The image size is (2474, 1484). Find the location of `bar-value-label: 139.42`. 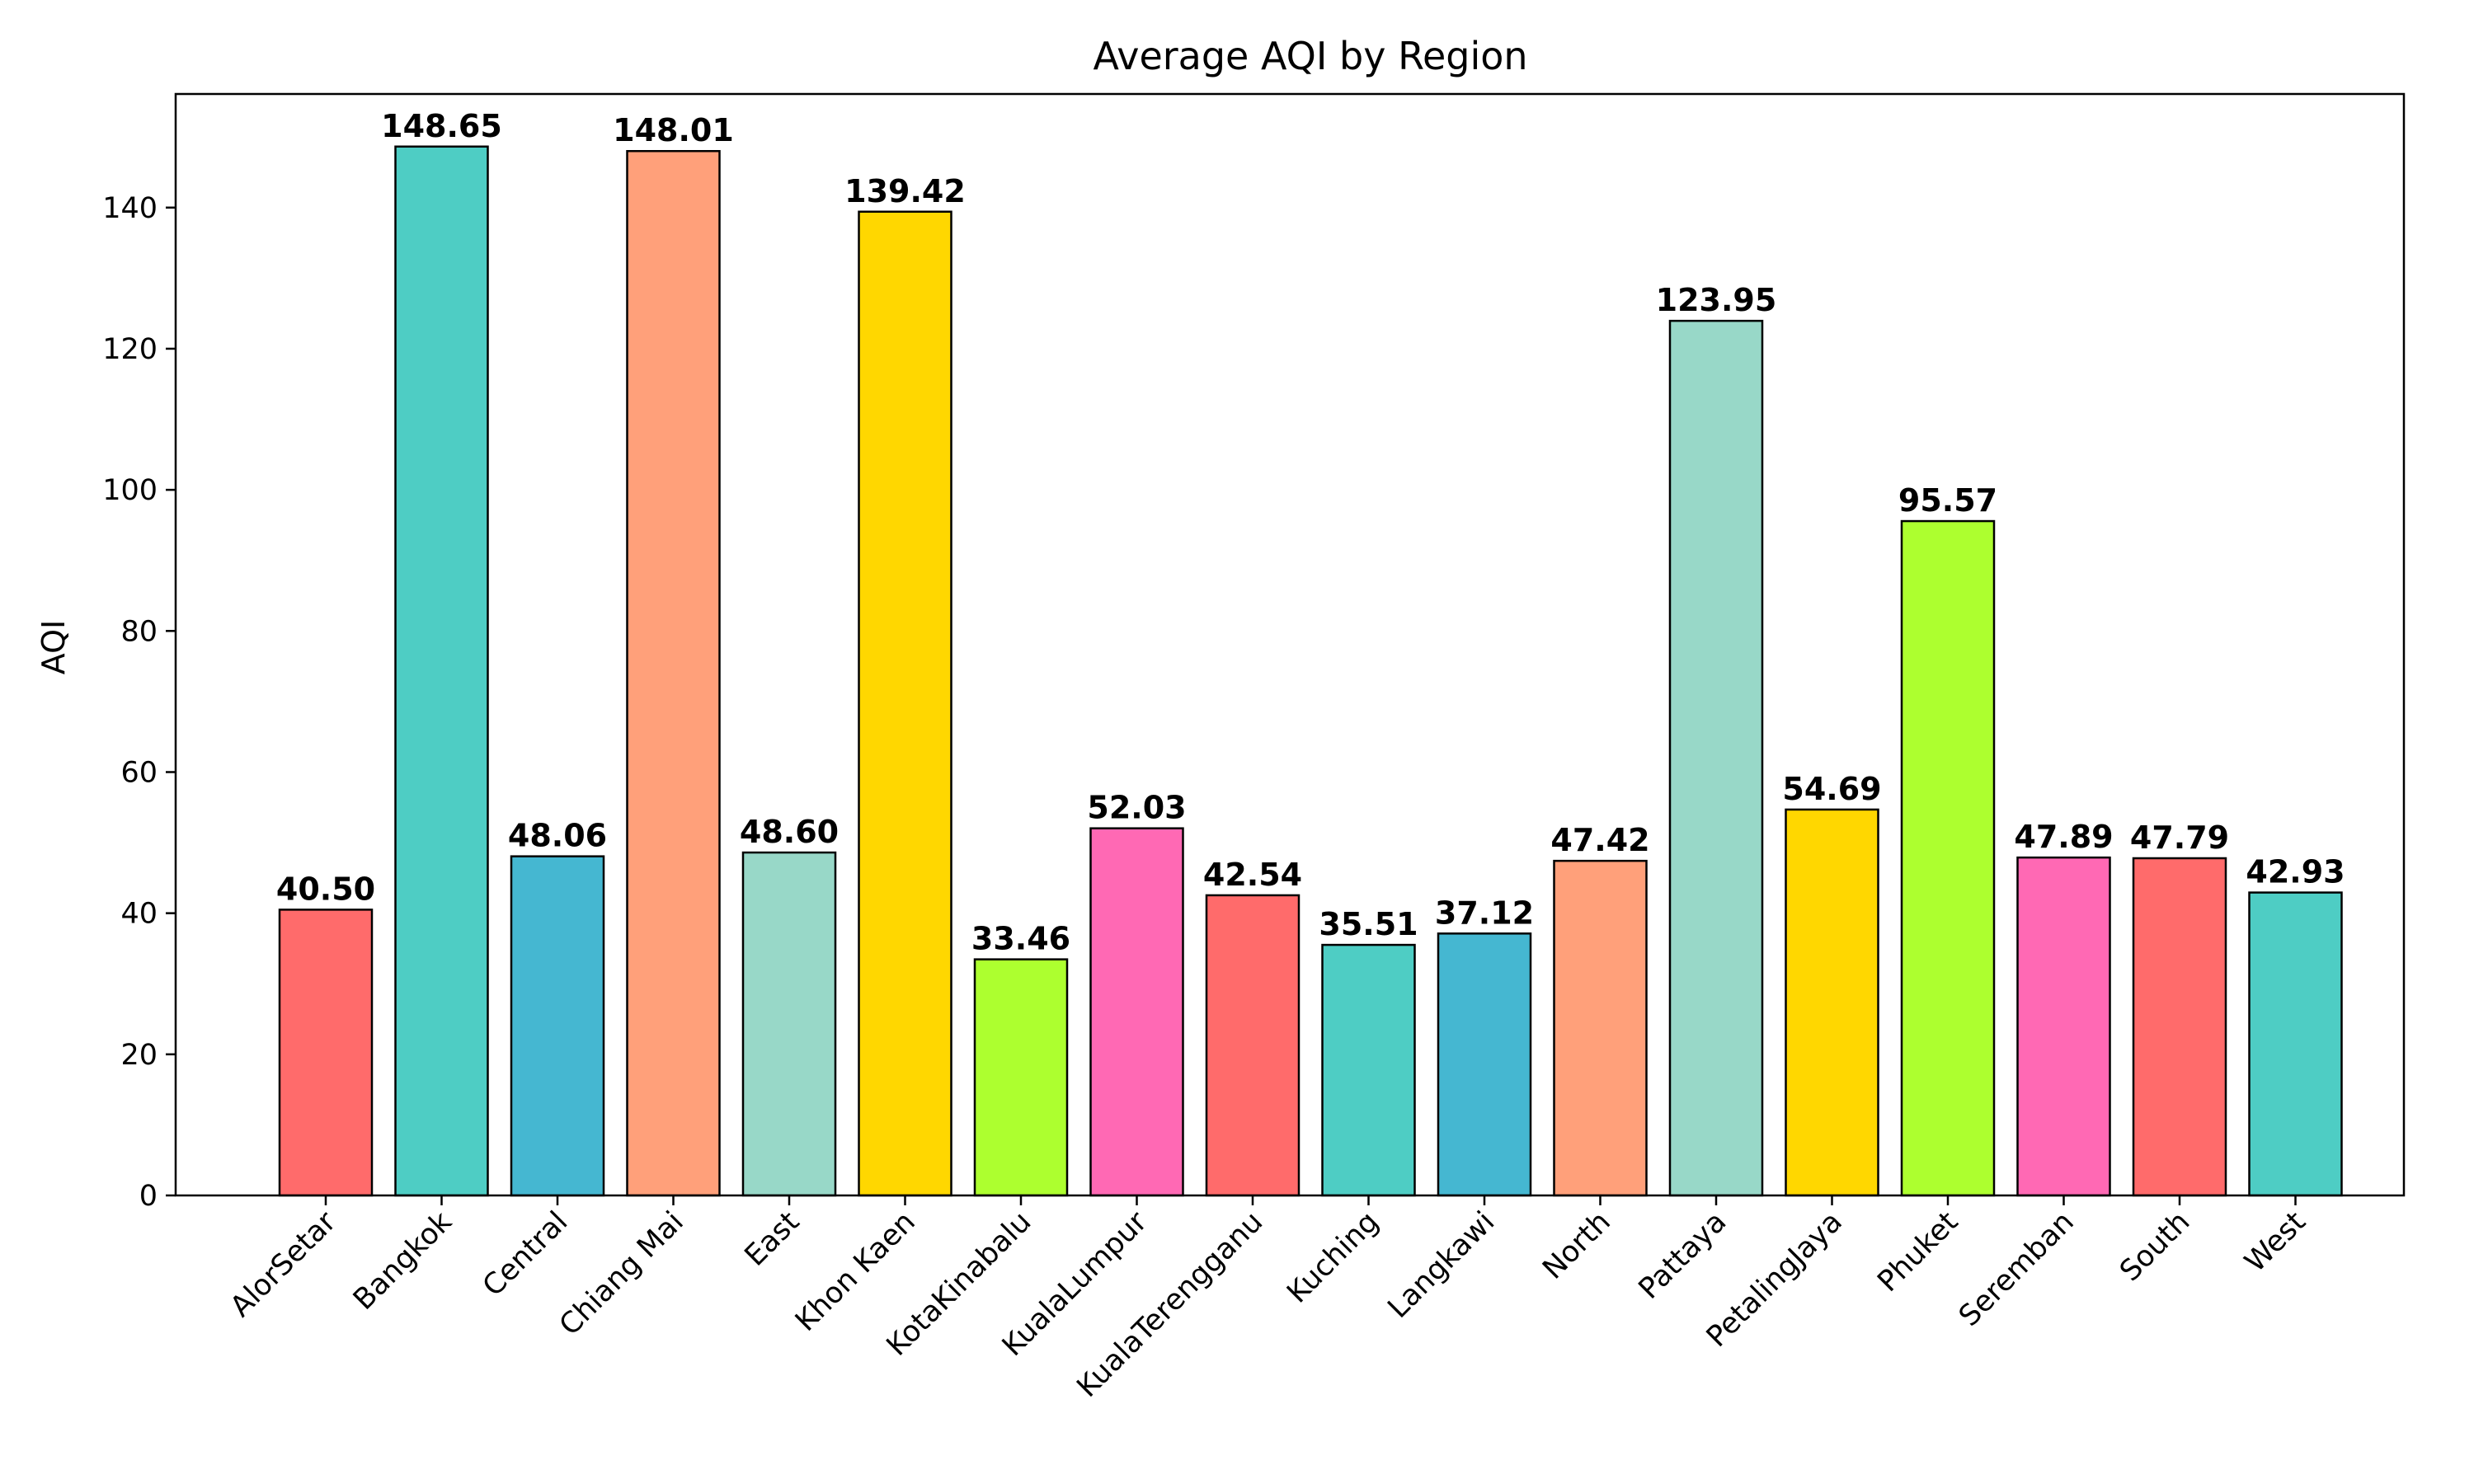

bar-value-label: 139.42 is located at coordinates (905, 191).